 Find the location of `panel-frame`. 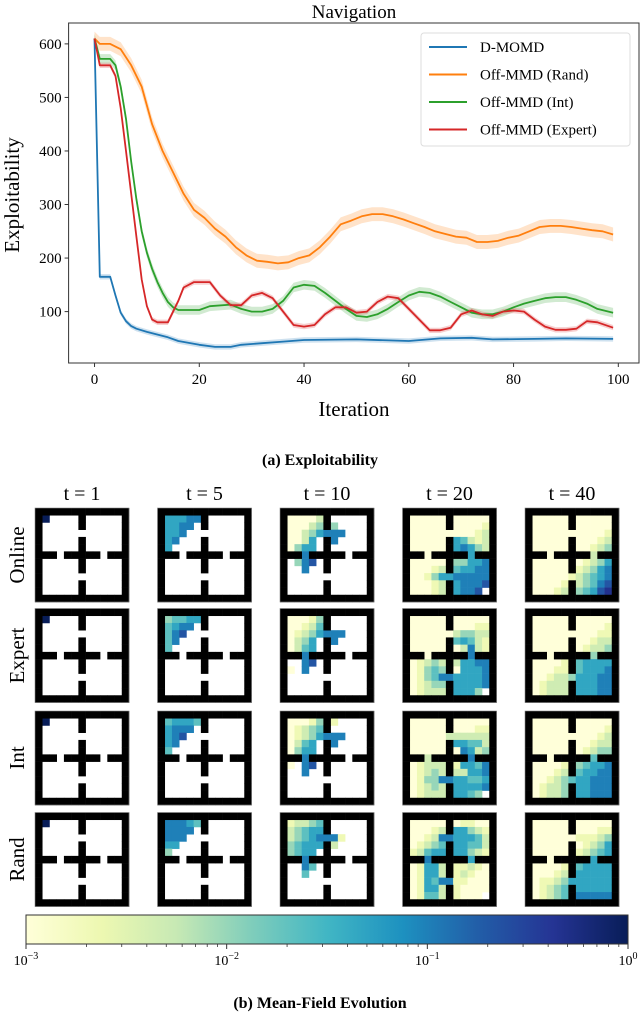

panel-frame is located at coordinates (572, 655).